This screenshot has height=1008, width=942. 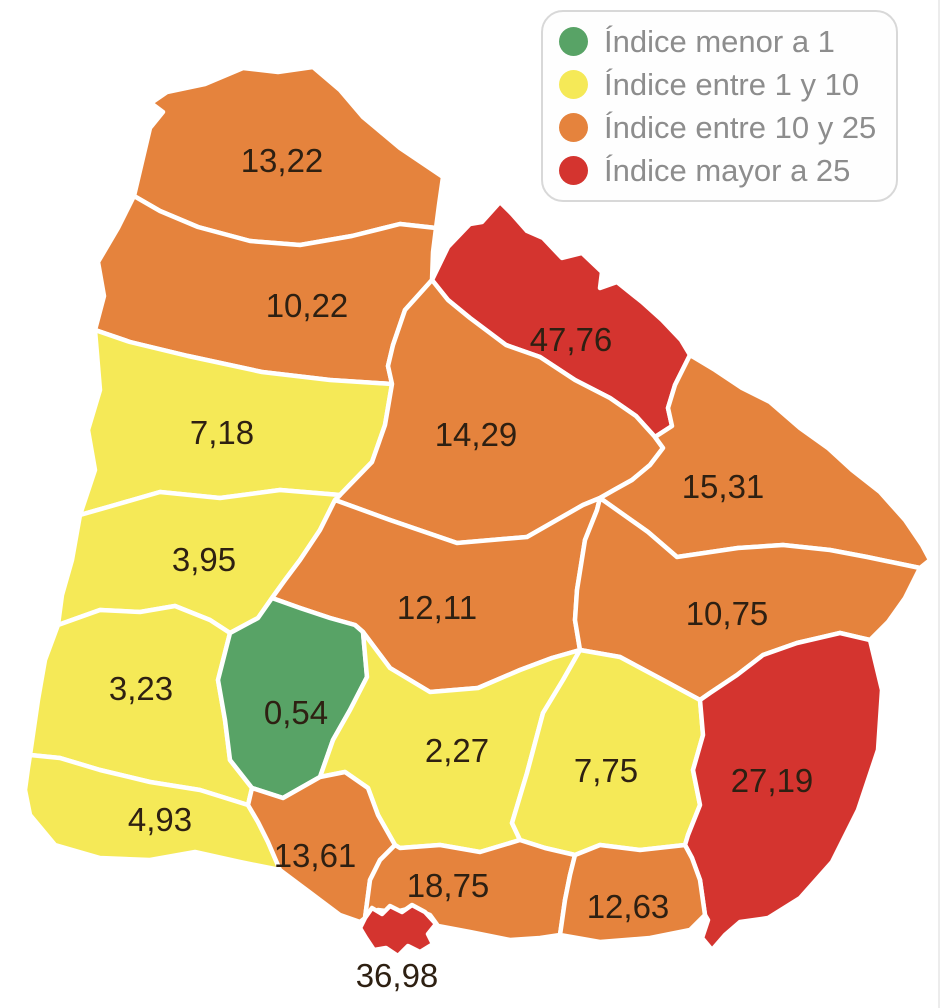 I want to click on region-value-label: 3,95, so click(x=204, y=559).